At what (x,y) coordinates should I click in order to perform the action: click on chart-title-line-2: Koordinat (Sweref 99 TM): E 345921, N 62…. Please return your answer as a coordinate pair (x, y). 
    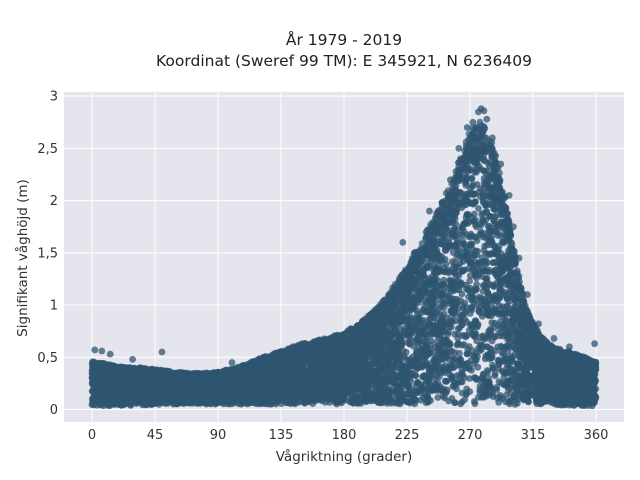
    Looking at the image, I should click on (344, 61).